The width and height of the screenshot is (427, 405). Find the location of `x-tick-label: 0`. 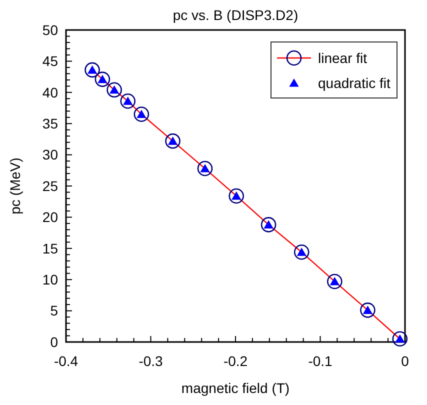

x-tick-label: 0 is located at coordinates (405, 361).